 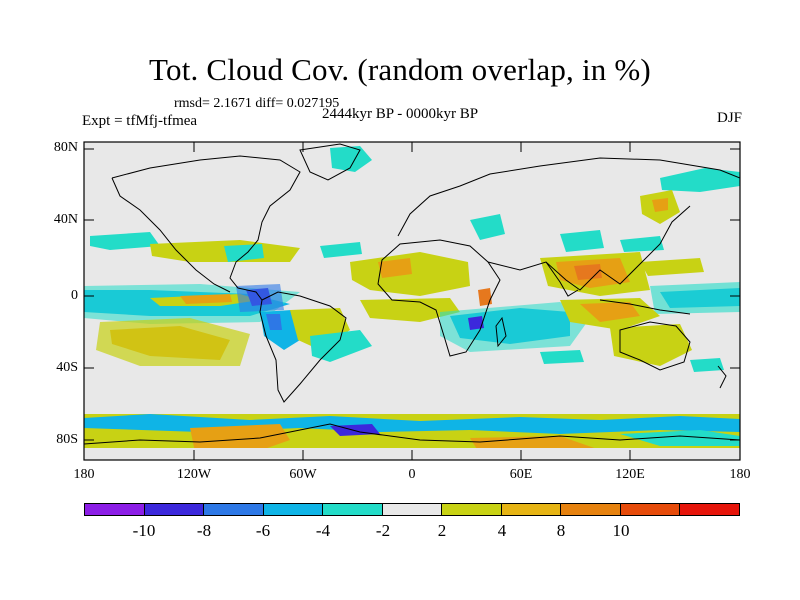 What do you see at coordinates (695, 298) in the screenshot?
I see `pacific-east-teal` at bounding box center [695, 298].